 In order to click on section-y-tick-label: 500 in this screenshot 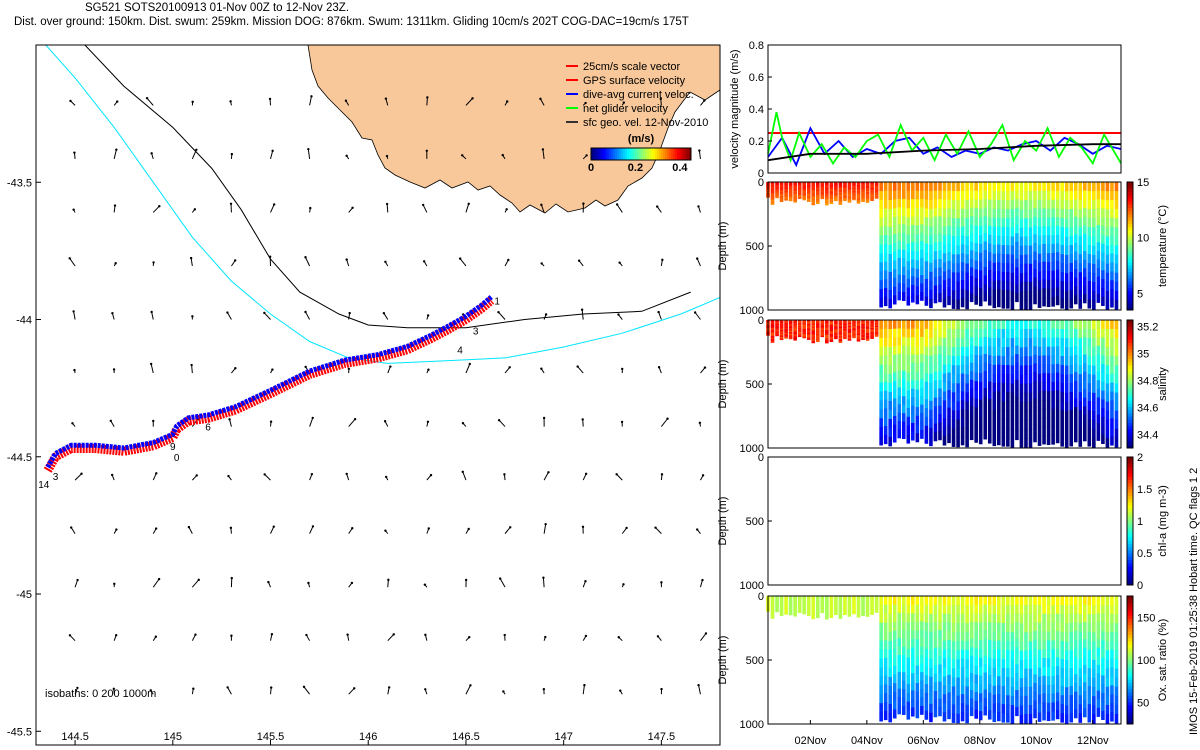, I will do `click(755, 247)`.